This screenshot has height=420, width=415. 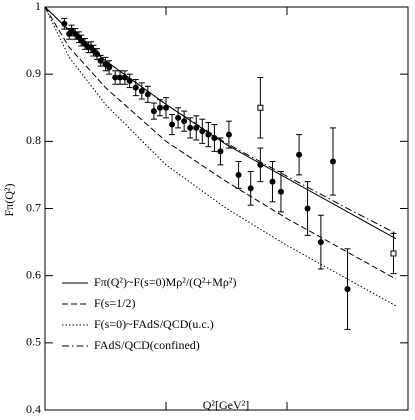 What do you see at coordinates (33, 408) in the screenshot?
I see `y-tick-label: 0.4` at bounding box center [33, 408].